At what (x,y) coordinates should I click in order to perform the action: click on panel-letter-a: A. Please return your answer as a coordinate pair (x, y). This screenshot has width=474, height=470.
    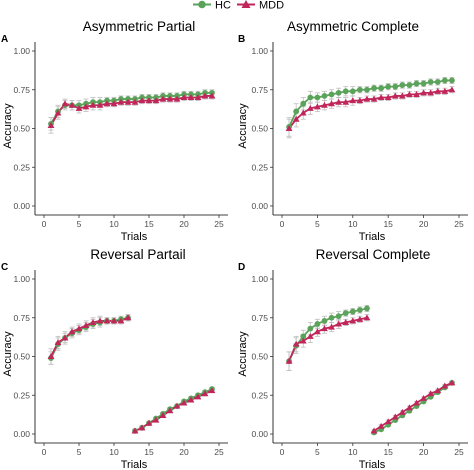
    Looking at the image, I should click on (4, 39).